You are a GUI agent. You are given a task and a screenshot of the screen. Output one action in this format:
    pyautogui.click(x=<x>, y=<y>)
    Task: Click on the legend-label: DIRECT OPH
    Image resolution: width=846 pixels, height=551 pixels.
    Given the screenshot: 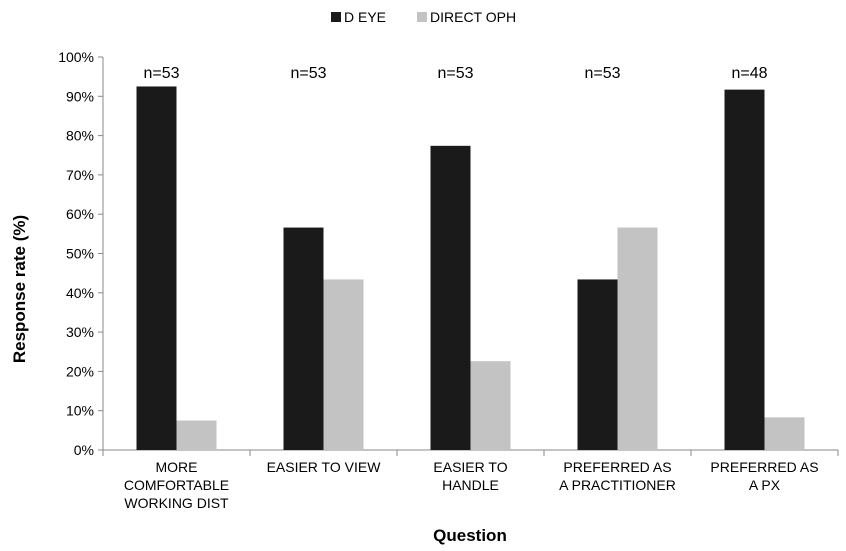 What is the action you would take?
    pyautogui.click(x=473, y=17)
    